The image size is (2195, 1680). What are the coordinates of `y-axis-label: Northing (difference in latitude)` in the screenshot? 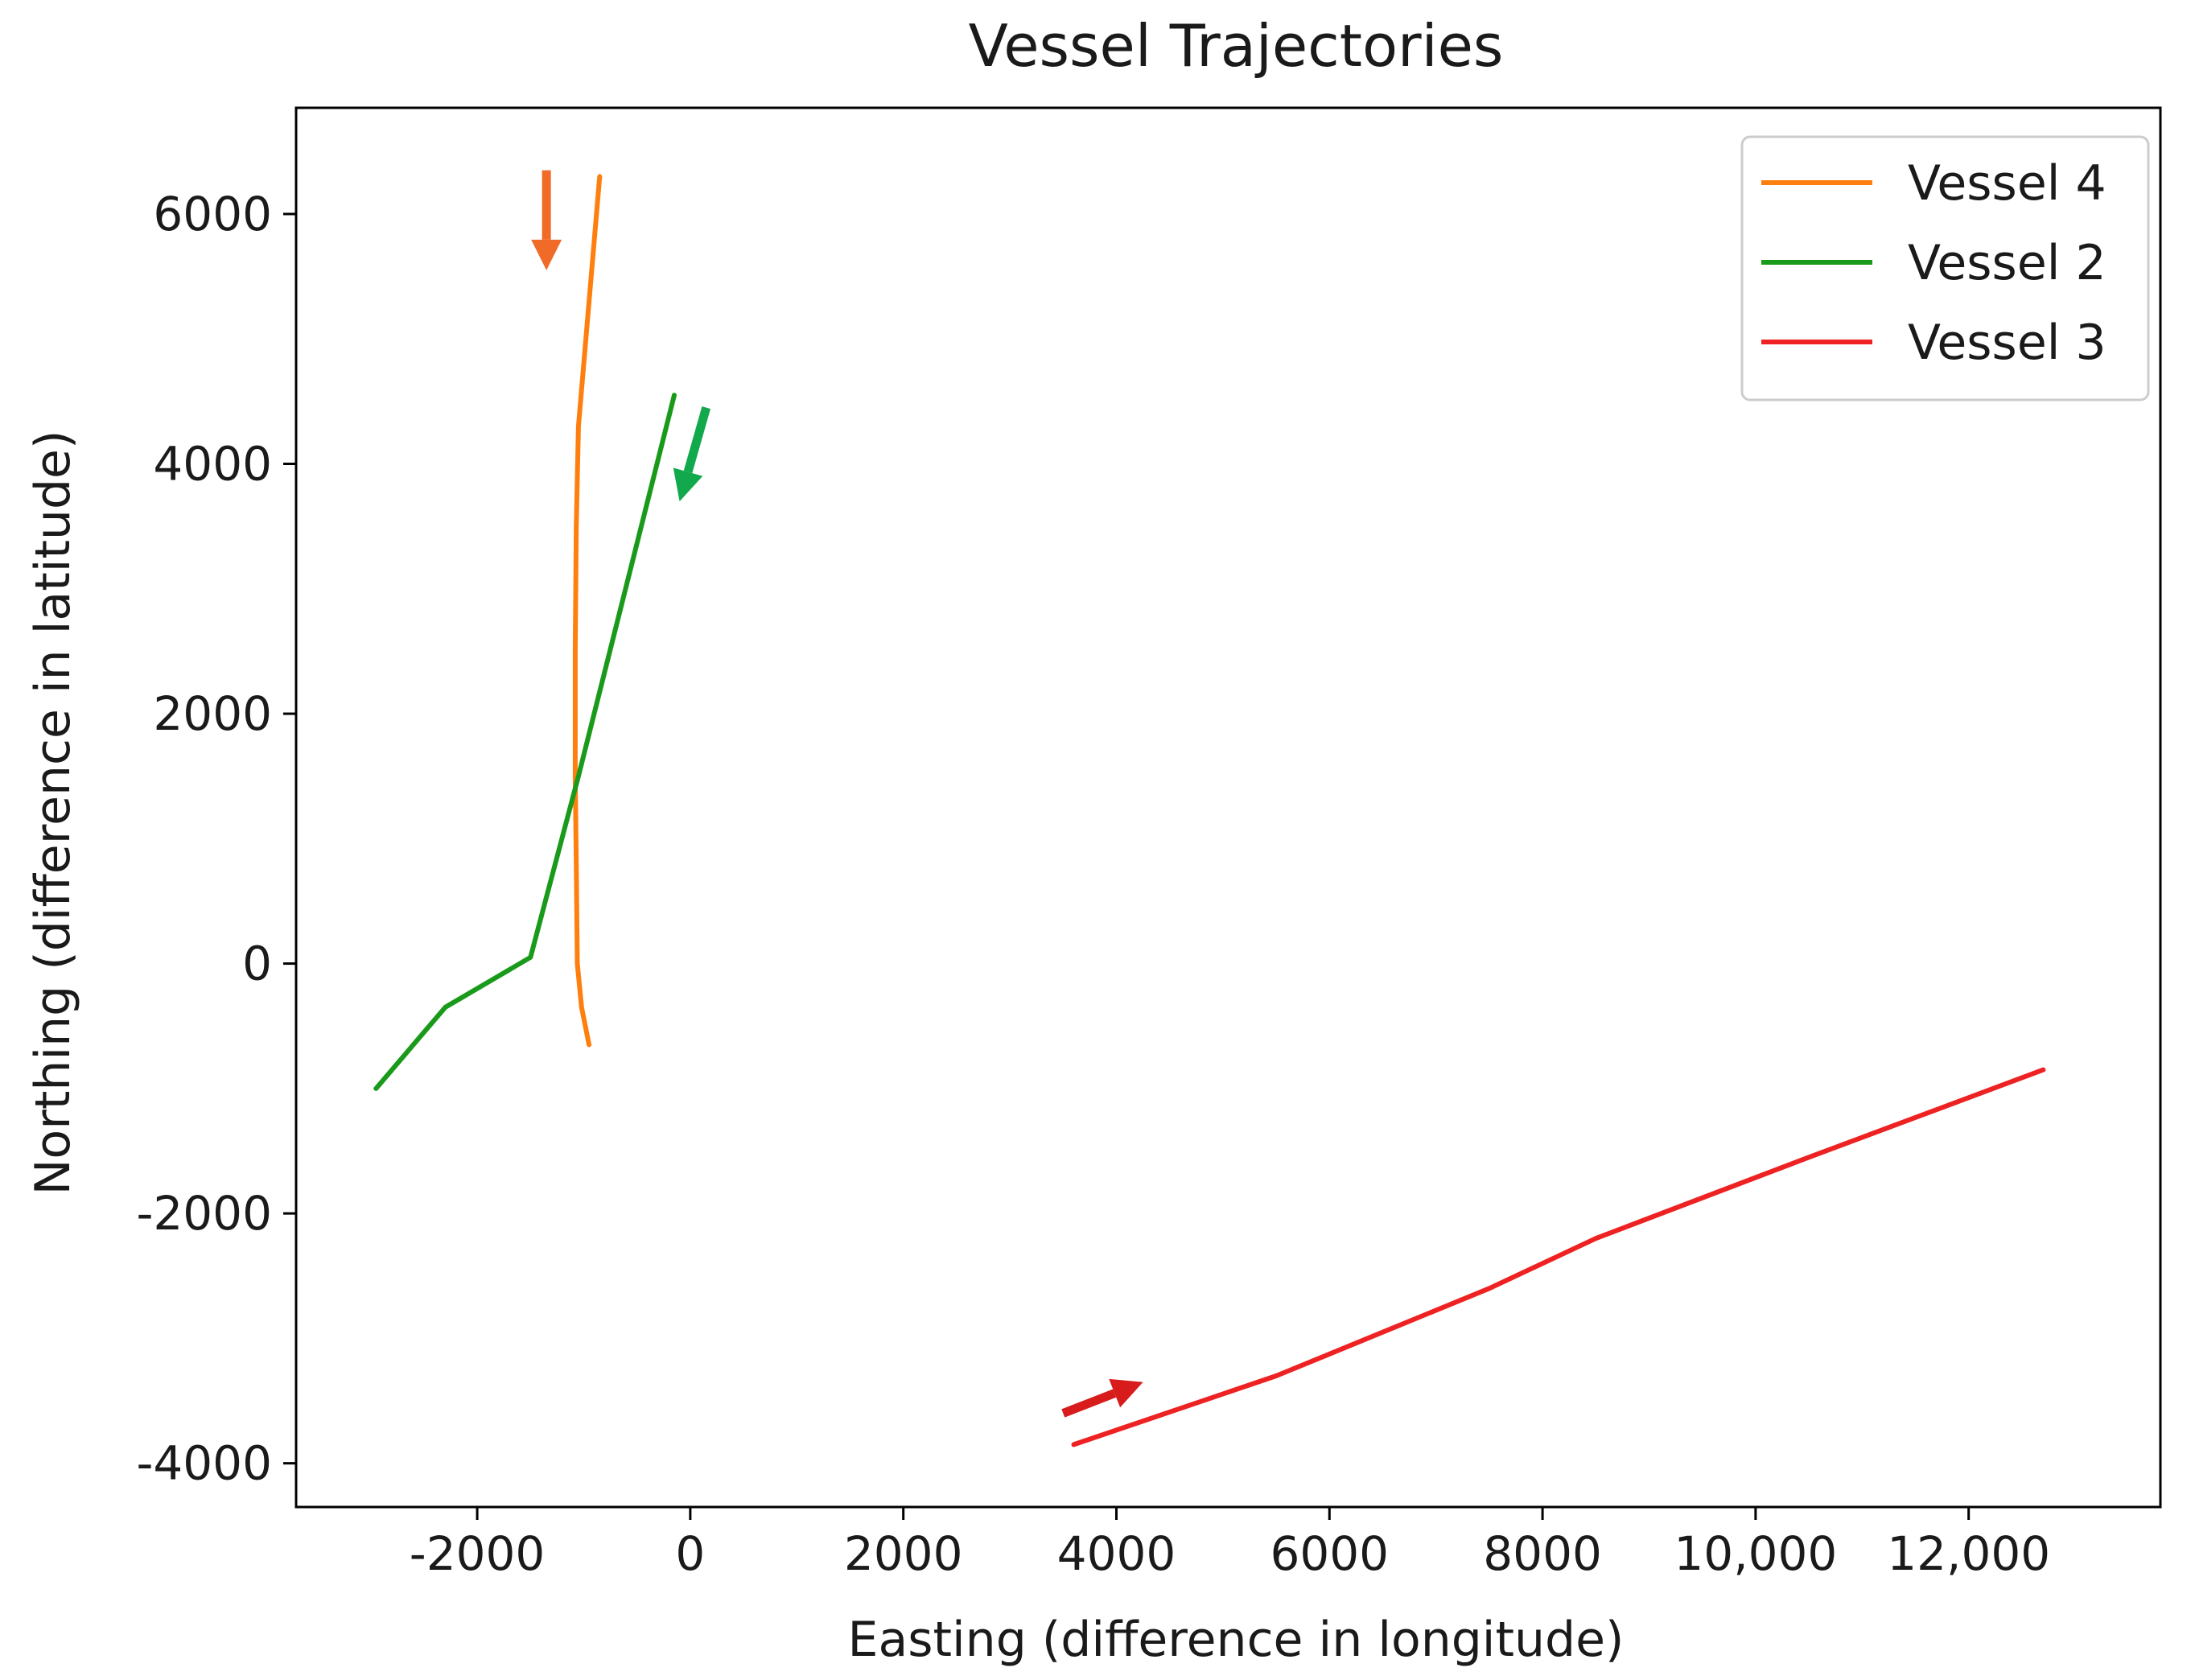 It's located at (53, 813).